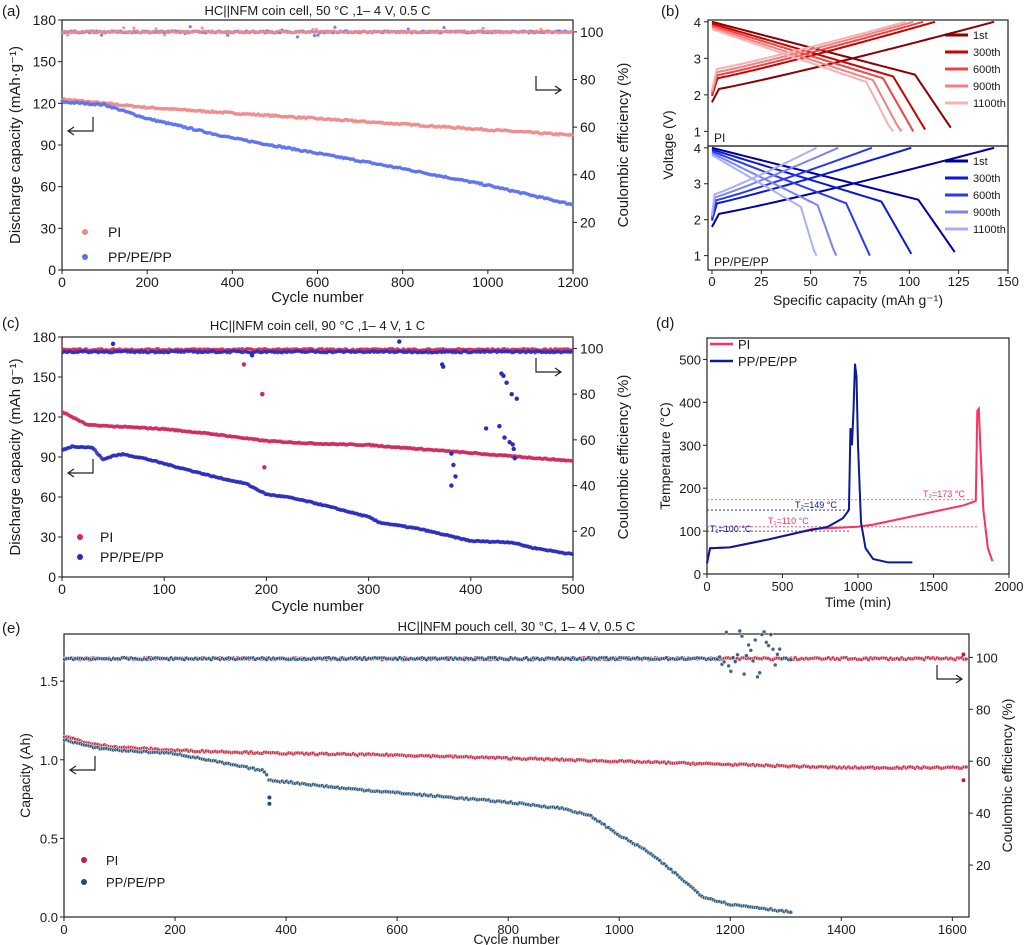 The height and width of the screenshot is (945, 1024). I want to click on panel-label-b: (b), so click(670, 11).